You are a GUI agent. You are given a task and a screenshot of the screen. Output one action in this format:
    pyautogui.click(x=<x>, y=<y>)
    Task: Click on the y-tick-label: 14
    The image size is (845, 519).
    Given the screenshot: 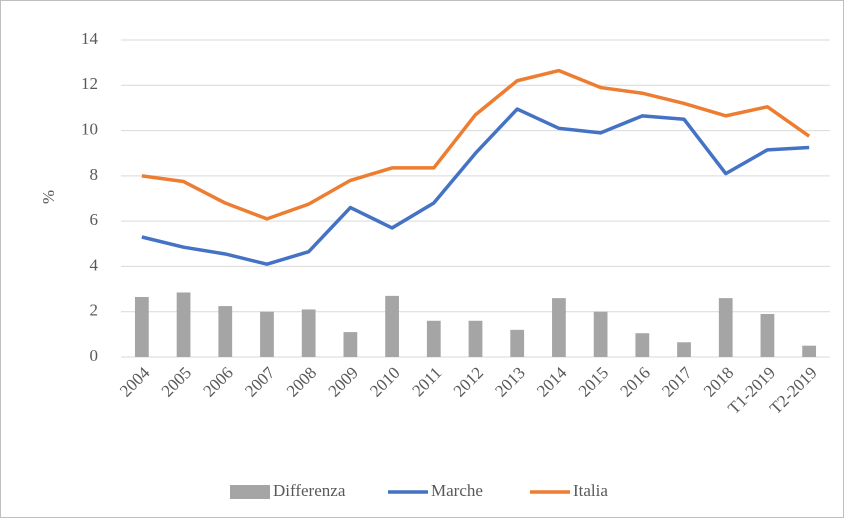 What is the action you would take?
    pyautogui.click(x=90, y=38)
    